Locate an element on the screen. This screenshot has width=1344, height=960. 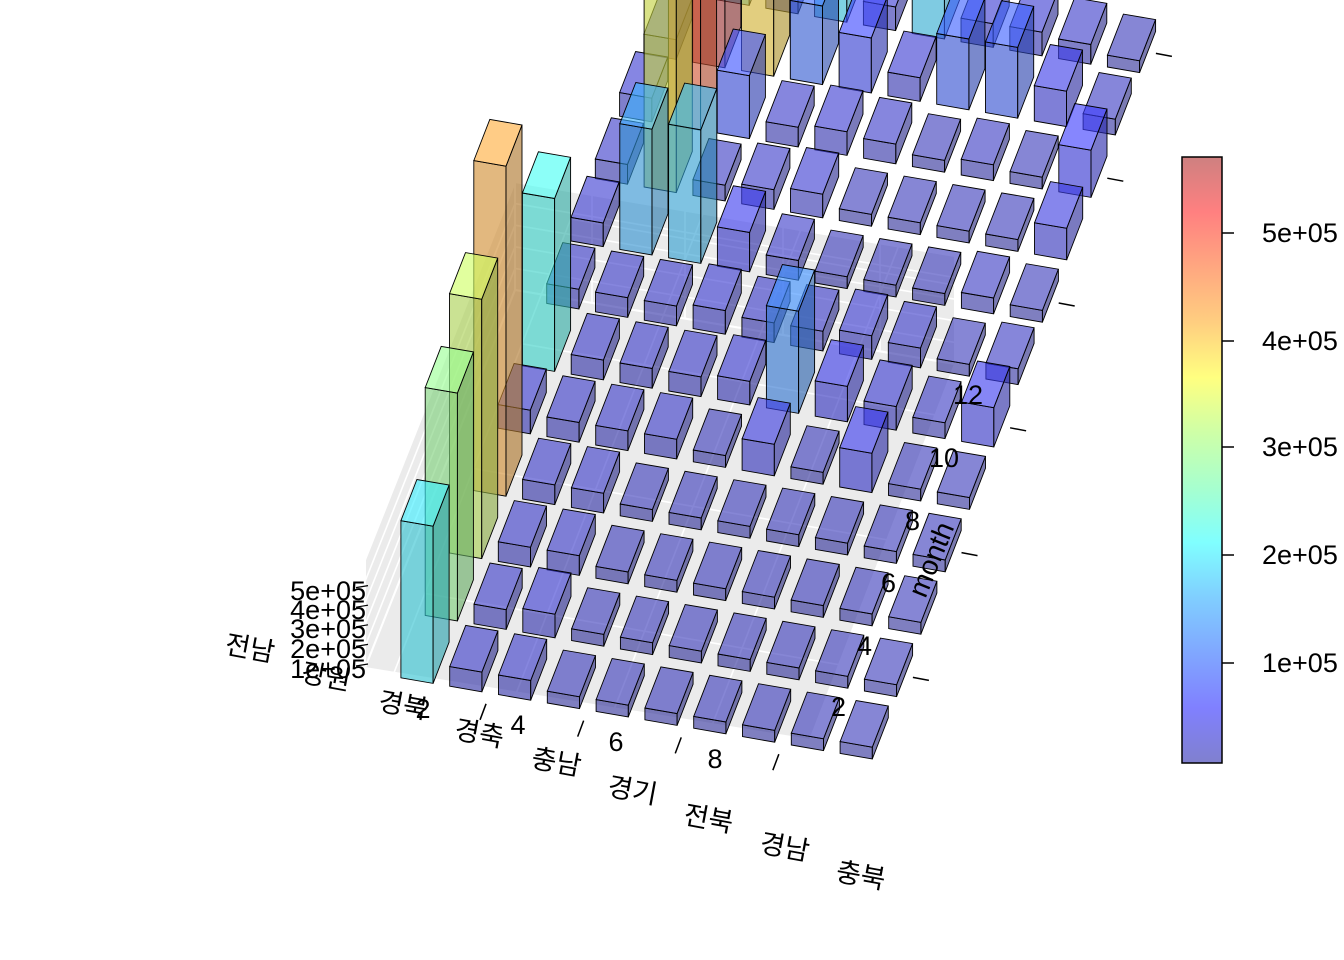
x-region-label: 충북 is located at coordinates (860, 876).